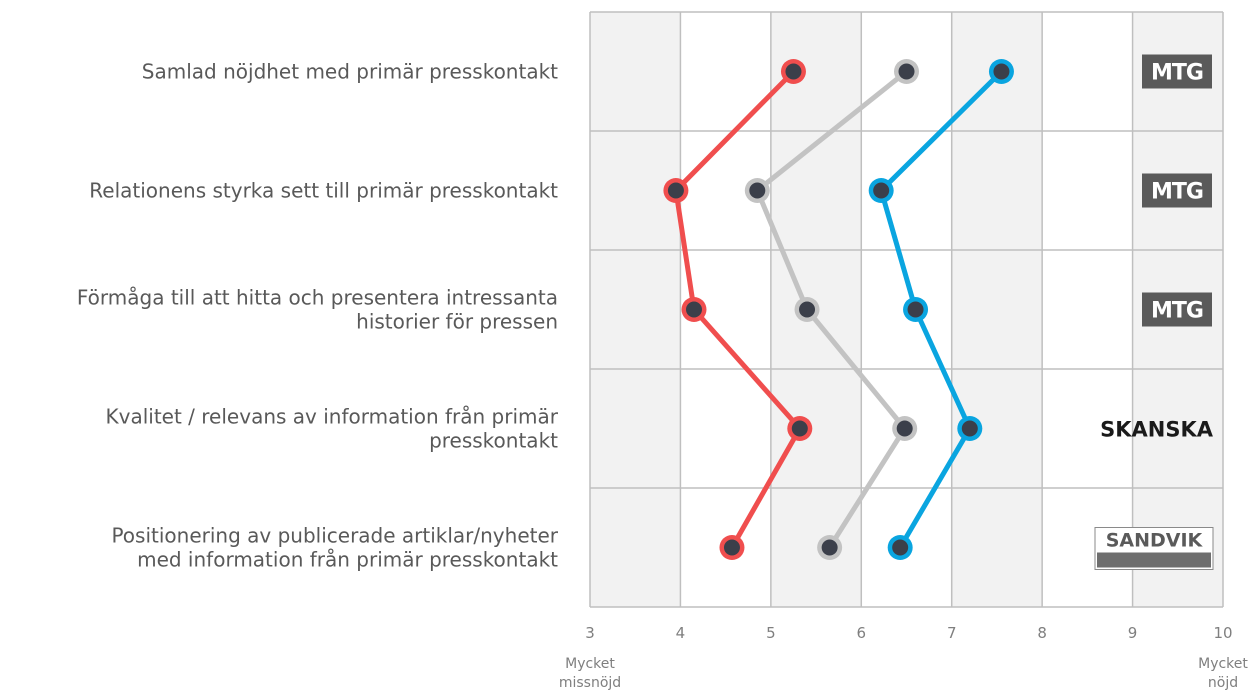 The width and height of the screenshot is (1256, 695). I want to click on x-tick-label: 8, so click(1042, 633).